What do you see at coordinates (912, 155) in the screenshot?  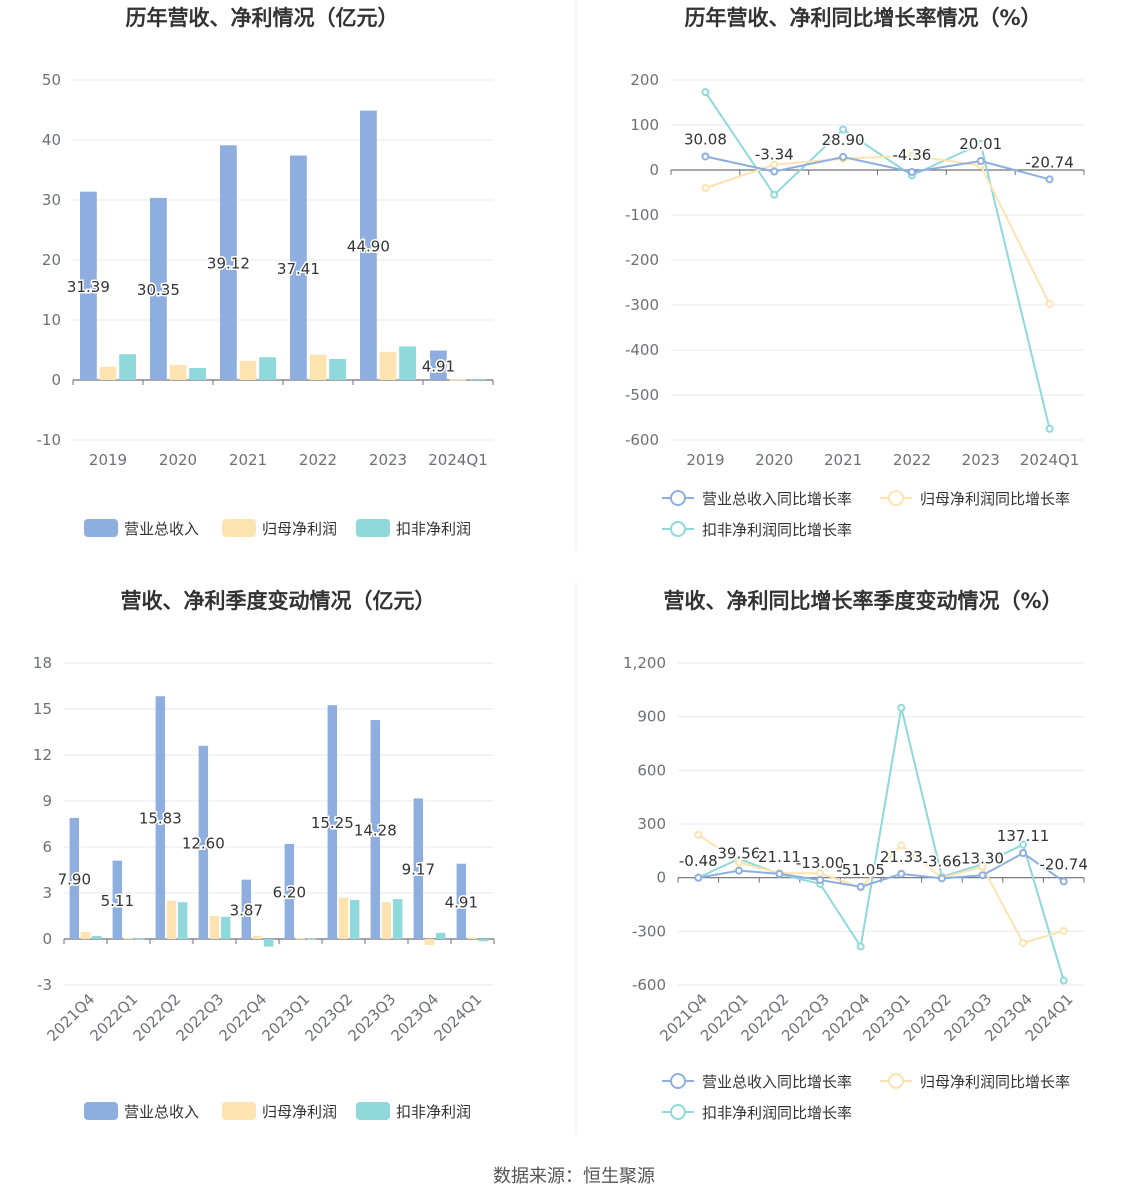 I see `data-label: -4.36` at bounding box center [912, 155].